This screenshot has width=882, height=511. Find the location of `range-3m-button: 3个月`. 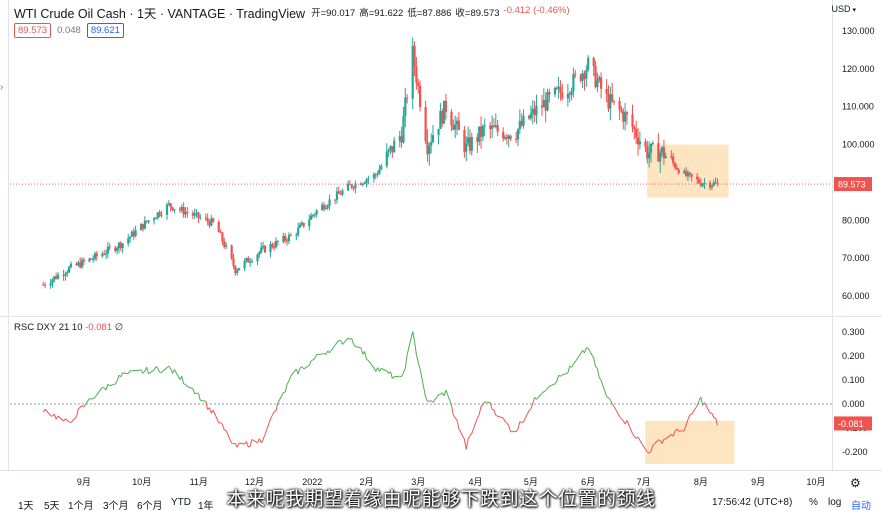

range-3m-button: 3个月 is located at coordinates (116, 506).